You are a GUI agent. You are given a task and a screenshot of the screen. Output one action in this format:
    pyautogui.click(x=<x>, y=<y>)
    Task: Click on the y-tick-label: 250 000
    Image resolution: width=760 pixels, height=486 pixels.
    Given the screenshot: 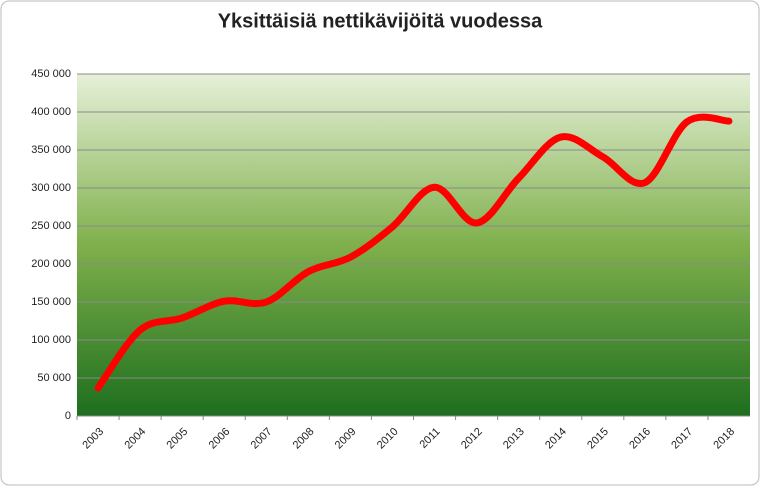 What is the action you would take?
    pyautogui.click(x=51, y=226)
    